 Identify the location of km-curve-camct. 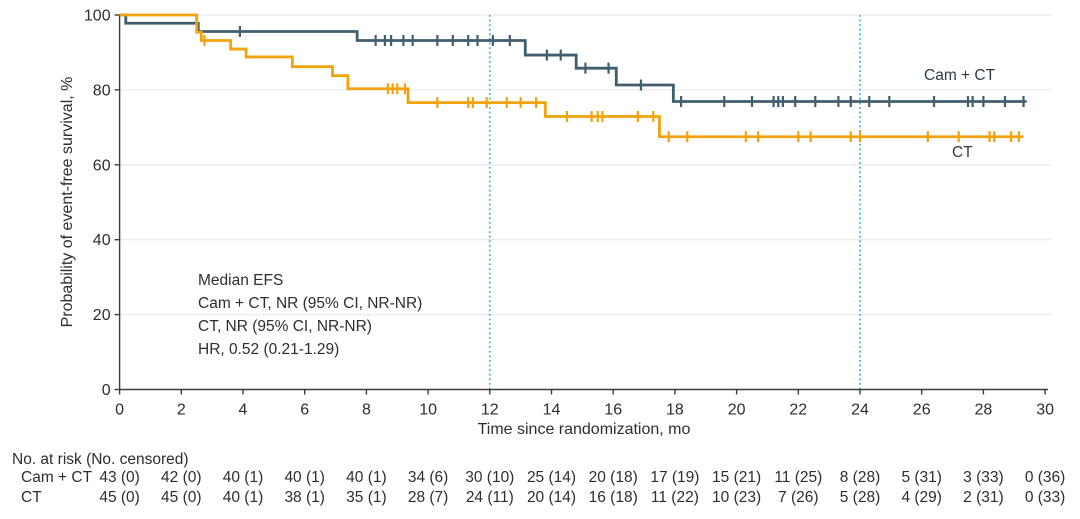
(573, 58).